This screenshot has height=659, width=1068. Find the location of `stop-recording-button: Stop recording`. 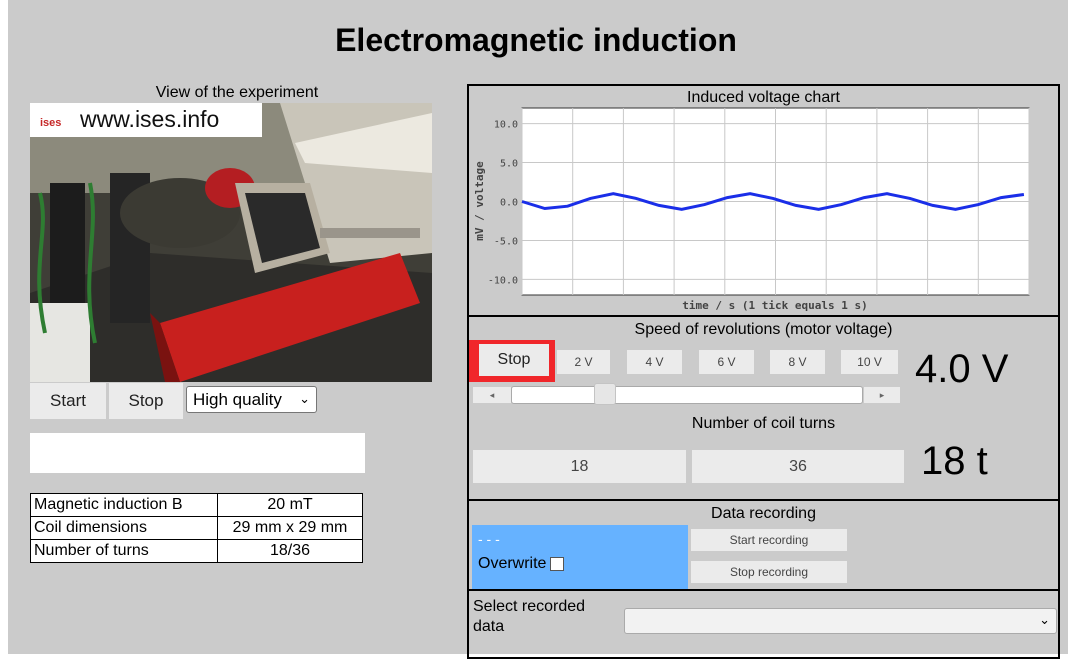

stop-recording-button: Stop recording is located at coordinates (769, 572).